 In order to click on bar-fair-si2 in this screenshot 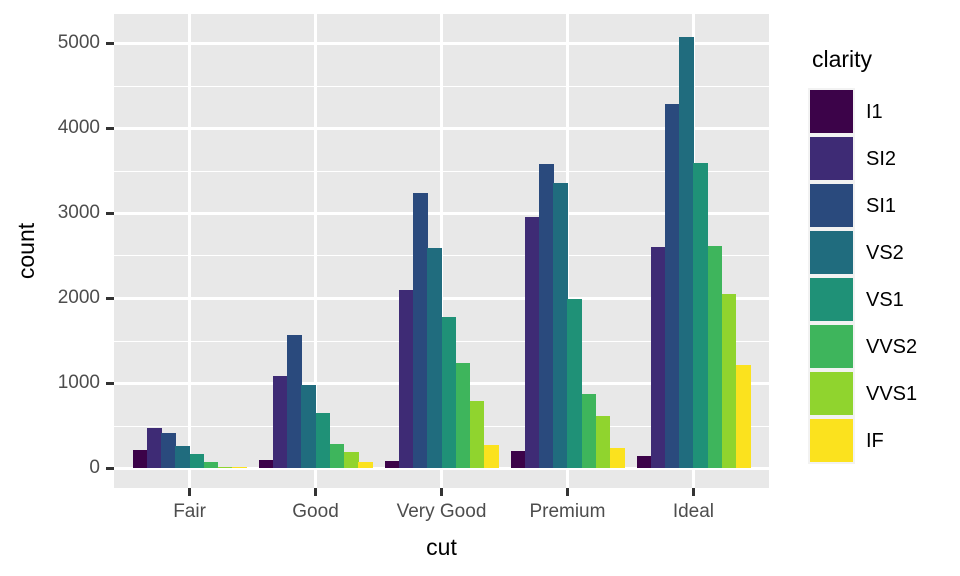, I will do `click(154, 448)`.